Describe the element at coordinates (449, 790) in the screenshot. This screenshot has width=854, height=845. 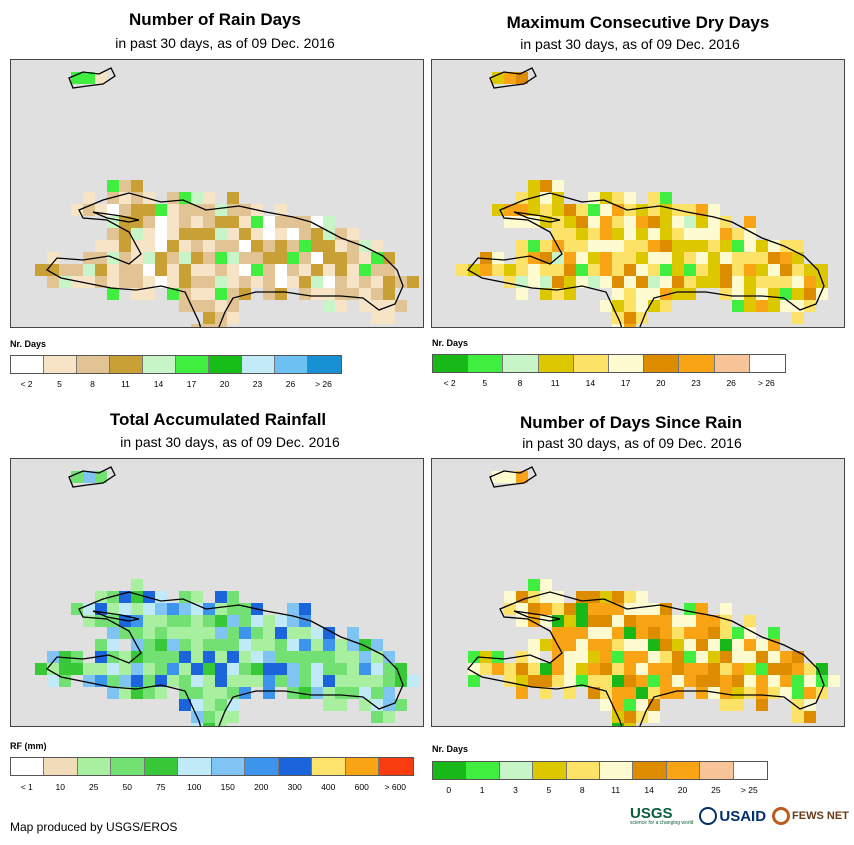
I see `legend-tick: 0` at that location.